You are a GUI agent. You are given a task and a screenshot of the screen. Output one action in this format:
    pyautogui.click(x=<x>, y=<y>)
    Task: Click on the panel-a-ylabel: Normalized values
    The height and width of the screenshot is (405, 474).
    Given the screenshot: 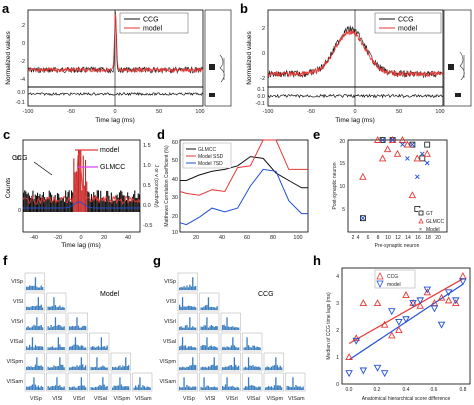 What is the action you would take?
    pyautogui.click(x=8, y=58)
    